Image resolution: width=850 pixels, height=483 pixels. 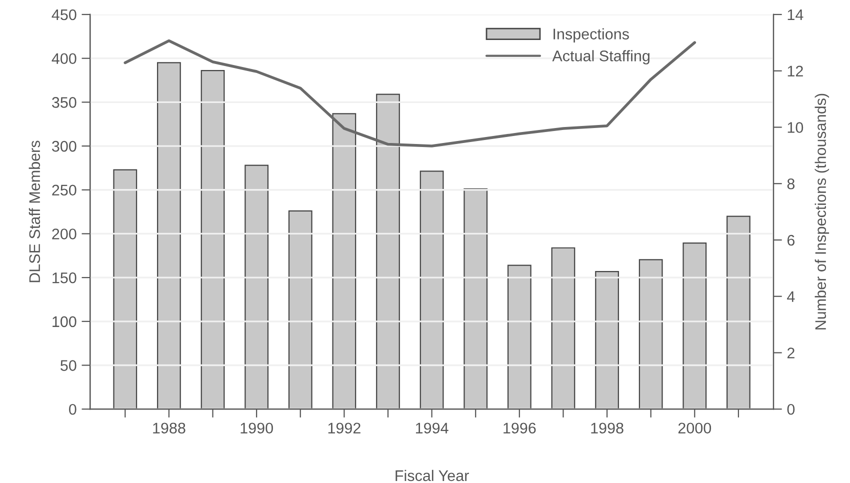 I want to click on y2-tick-label: 0, so click(x=791, y=409).